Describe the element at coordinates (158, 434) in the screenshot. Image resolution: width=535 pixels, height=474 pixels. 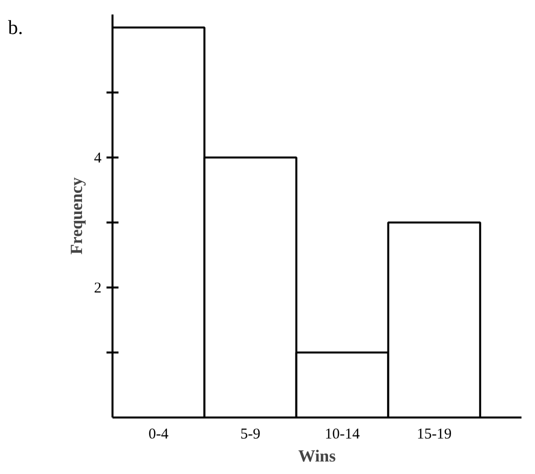
I see `x-tick-label: 0-4` at that location.